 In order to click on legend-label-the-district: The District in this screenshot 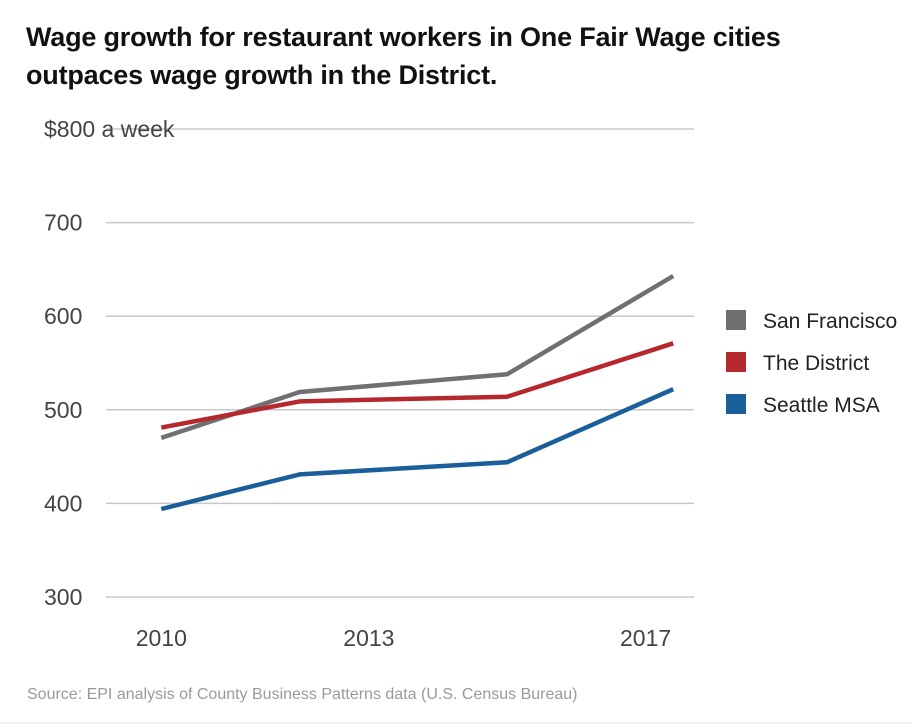, I will do `click(816, 363)`.